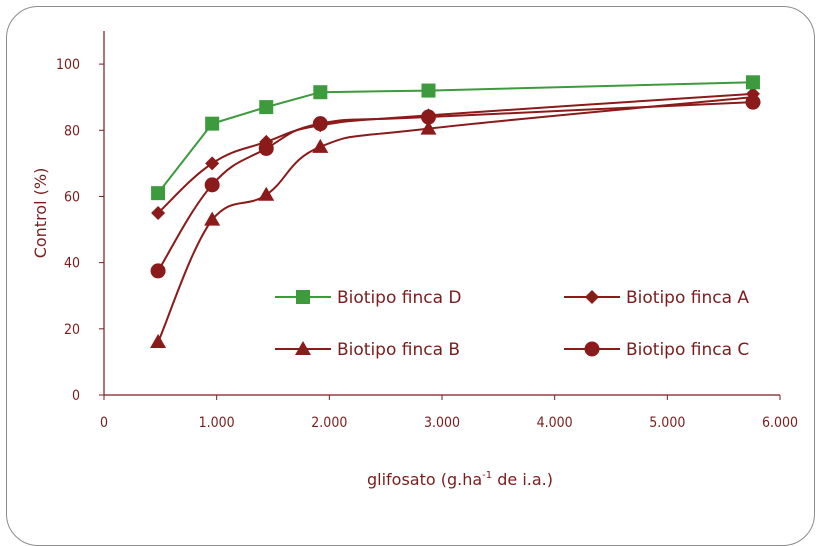  What do you see at coordinates (72, 197) in the screenshot?
I see `y-tick-label: 60` at bounding box center [72, 197].